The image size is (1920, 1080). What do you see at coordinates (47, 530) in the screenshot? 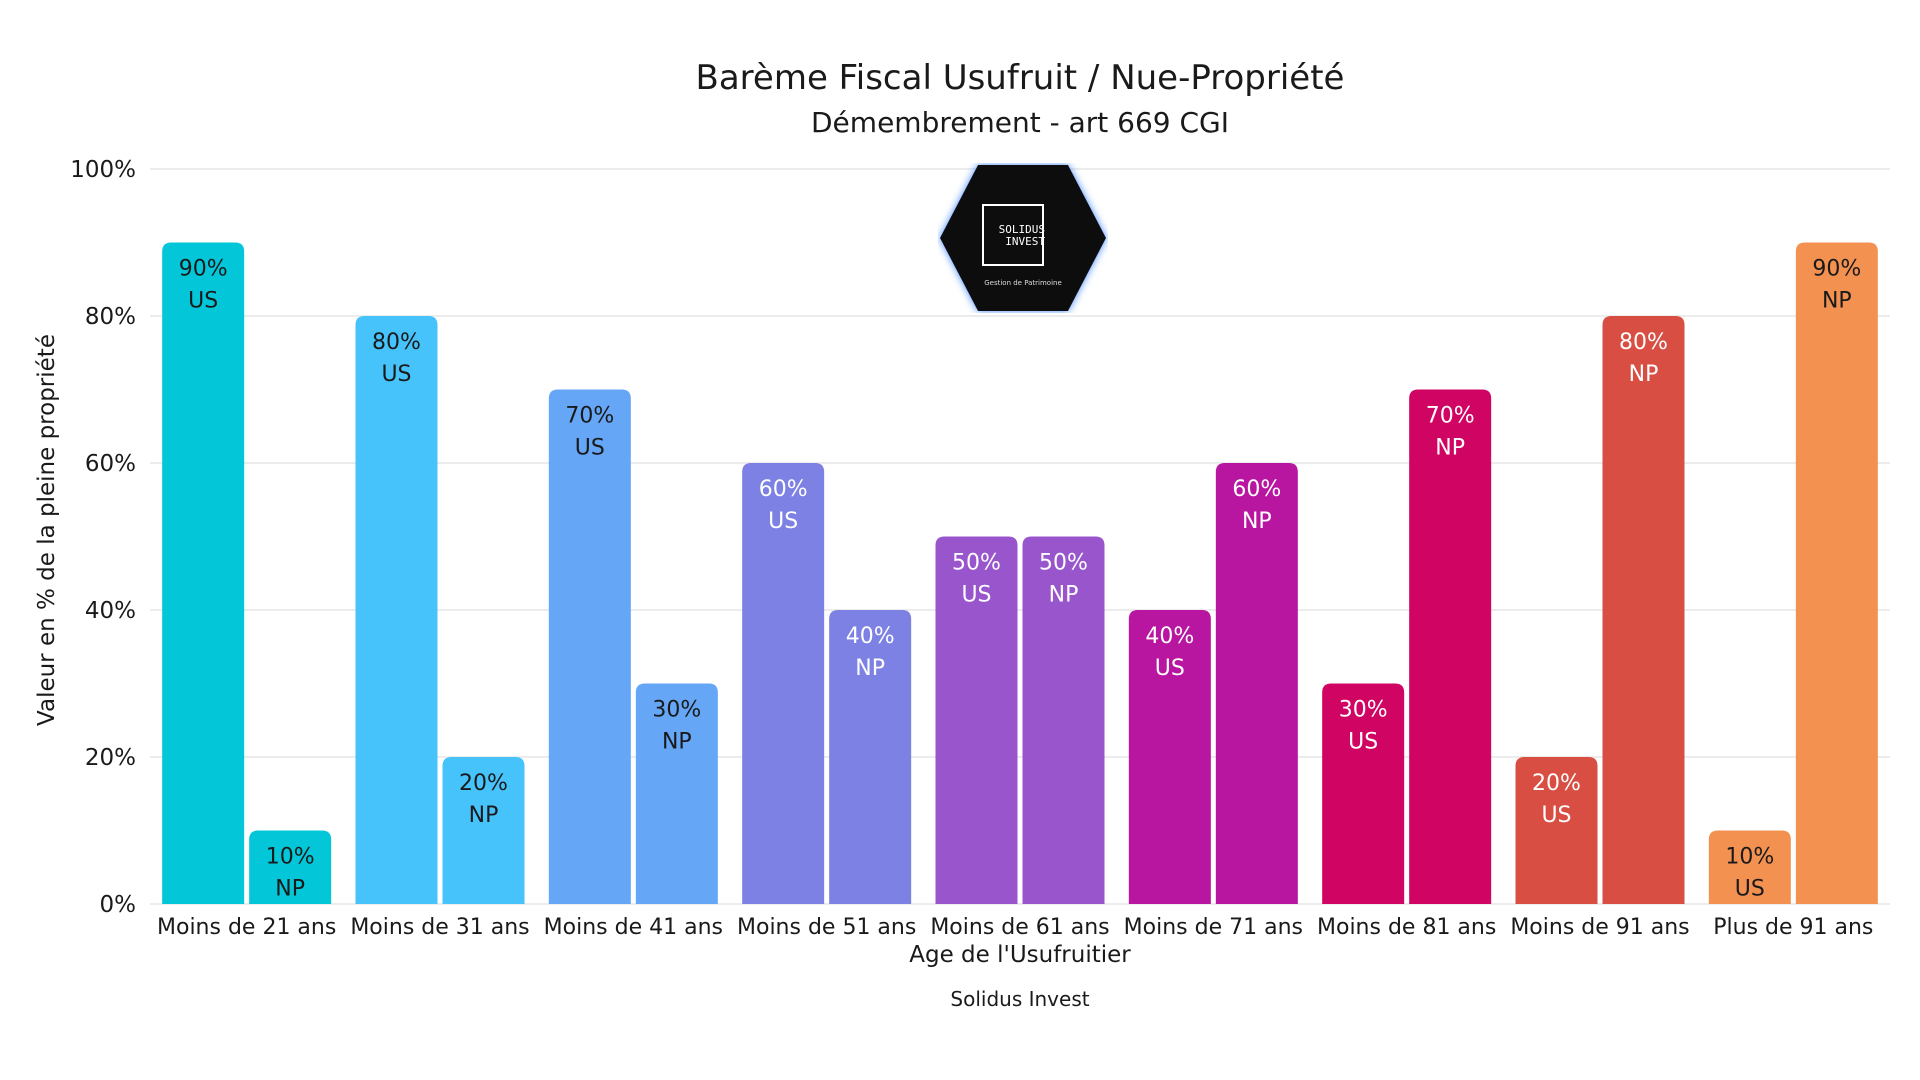
I see `y-axis-label: Valeur en % de la pleine propriété` at bounding box center [47, 530].